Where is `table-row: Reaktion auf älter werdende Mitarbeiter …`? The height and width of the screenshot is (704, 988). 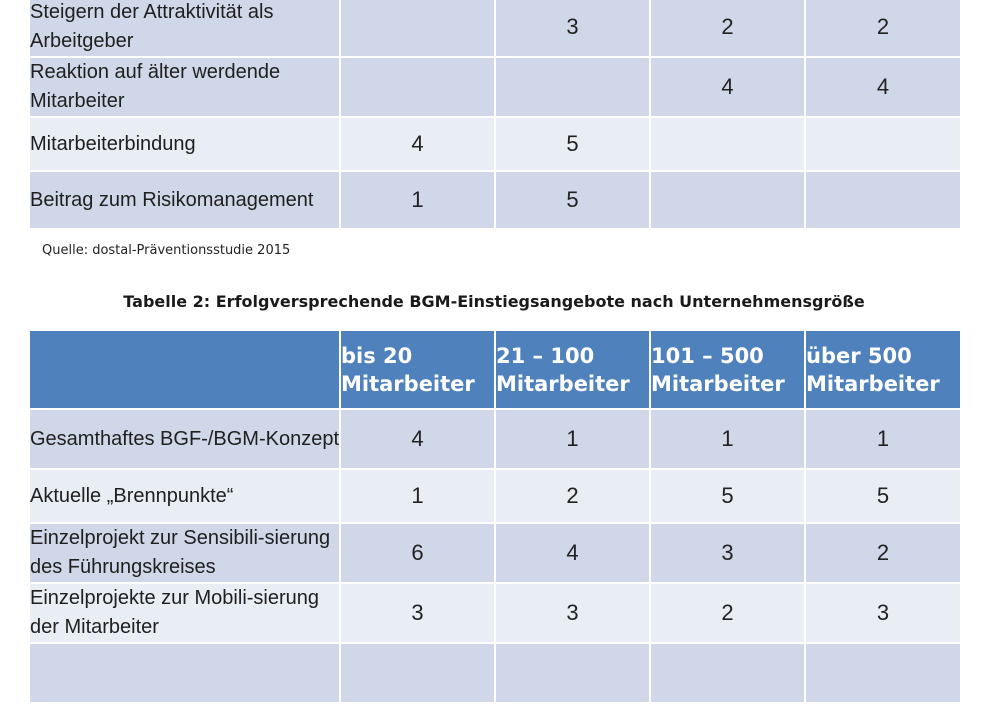 table-row: Reaktion auf älter werdende Mitarbeiter … is located at coordinates (495, 87).